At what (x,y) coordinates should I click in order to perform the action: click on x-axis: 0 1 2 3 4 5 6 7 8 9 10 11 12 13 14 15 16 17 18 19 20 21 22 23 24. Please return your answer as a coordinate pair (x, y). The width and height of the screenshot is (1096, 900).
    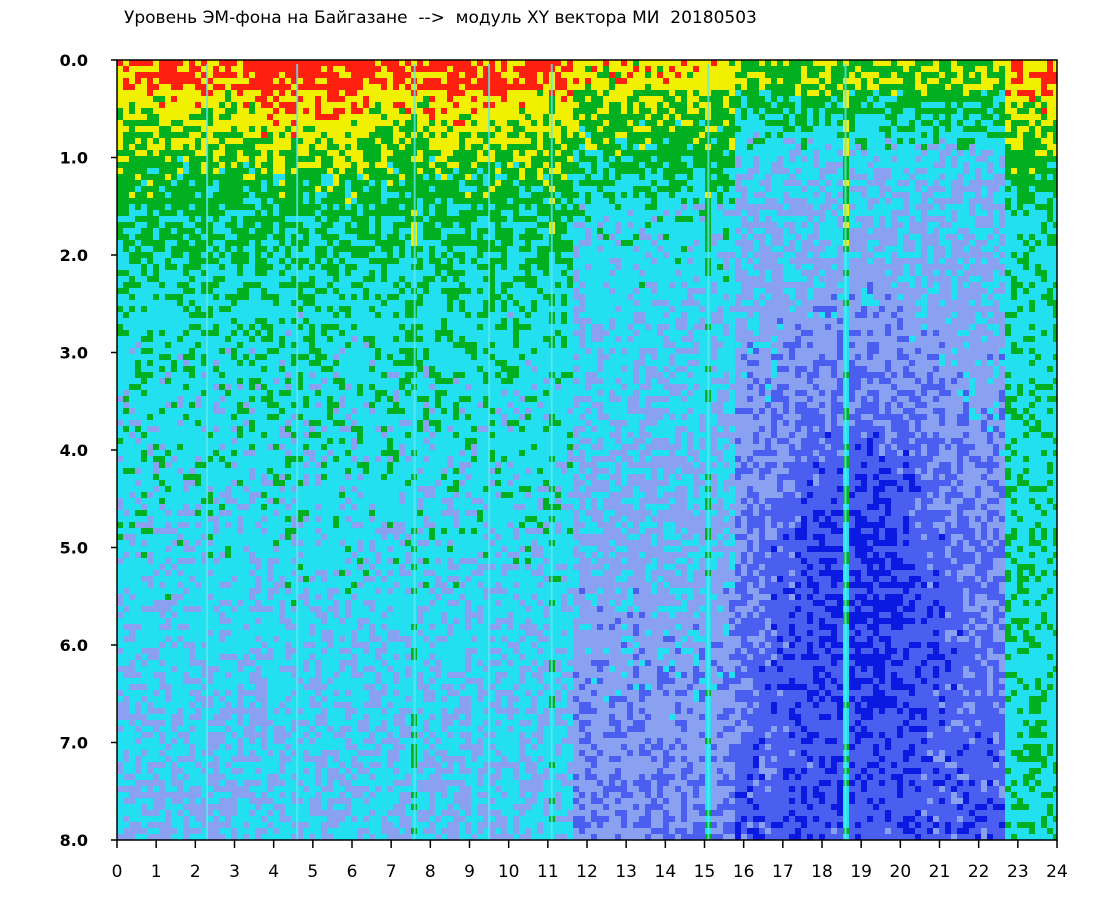
    Looking at the image, I should click on (590, 861).